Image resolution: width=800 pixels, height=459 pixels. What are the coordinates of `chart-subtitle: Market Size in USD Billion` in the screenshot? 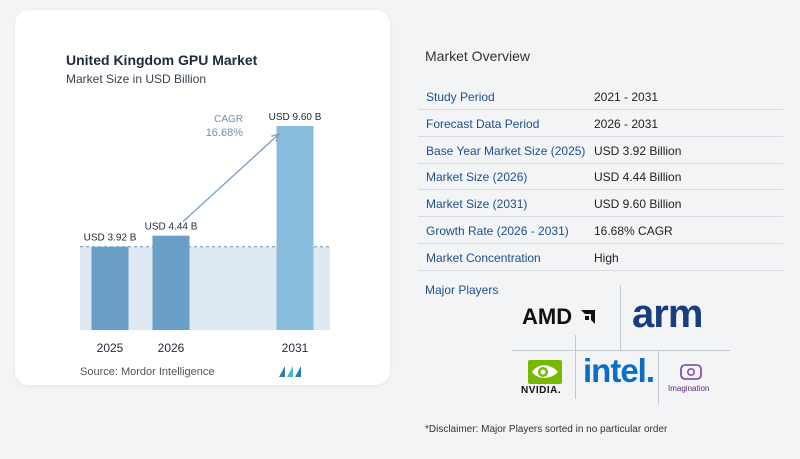 It's located at (136, 79).